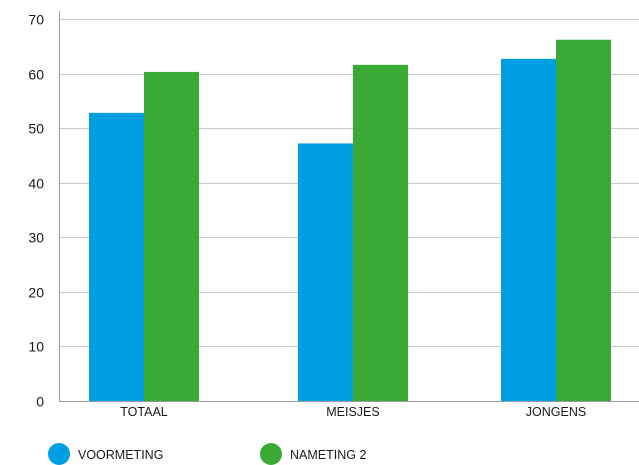  Describe the element at coordinates (207, 454) in the screenshot. I see `legend: VOORMETING NAMETING 2` at that location.